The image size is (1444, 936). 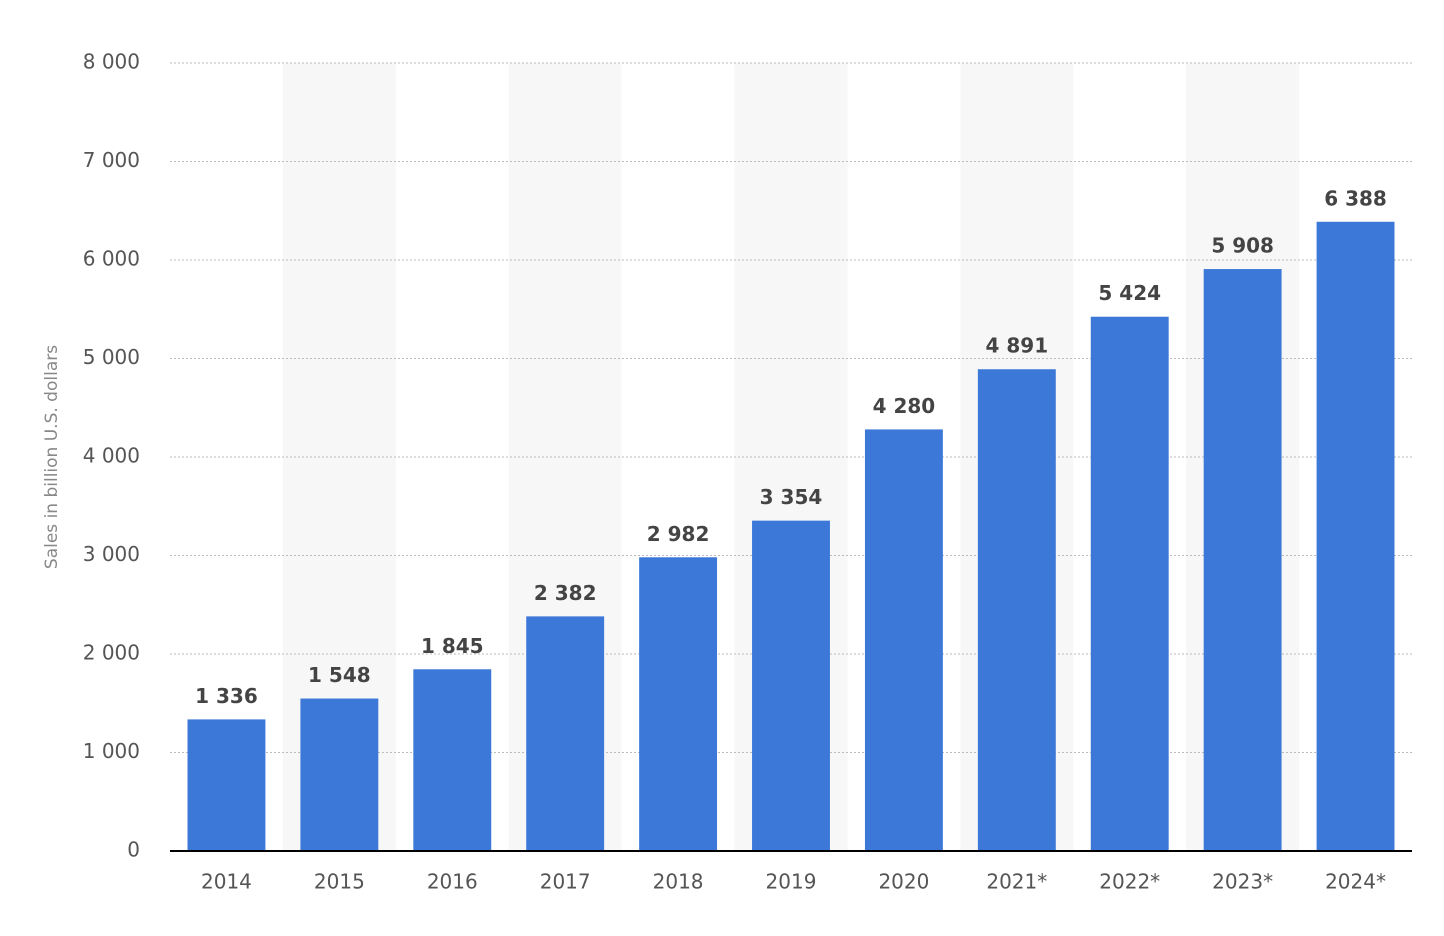 What do you see at coordinates (1355, 882) in the screenshot?
I see `x-tick-label: 2024*` at bounding box center [1355, 882].